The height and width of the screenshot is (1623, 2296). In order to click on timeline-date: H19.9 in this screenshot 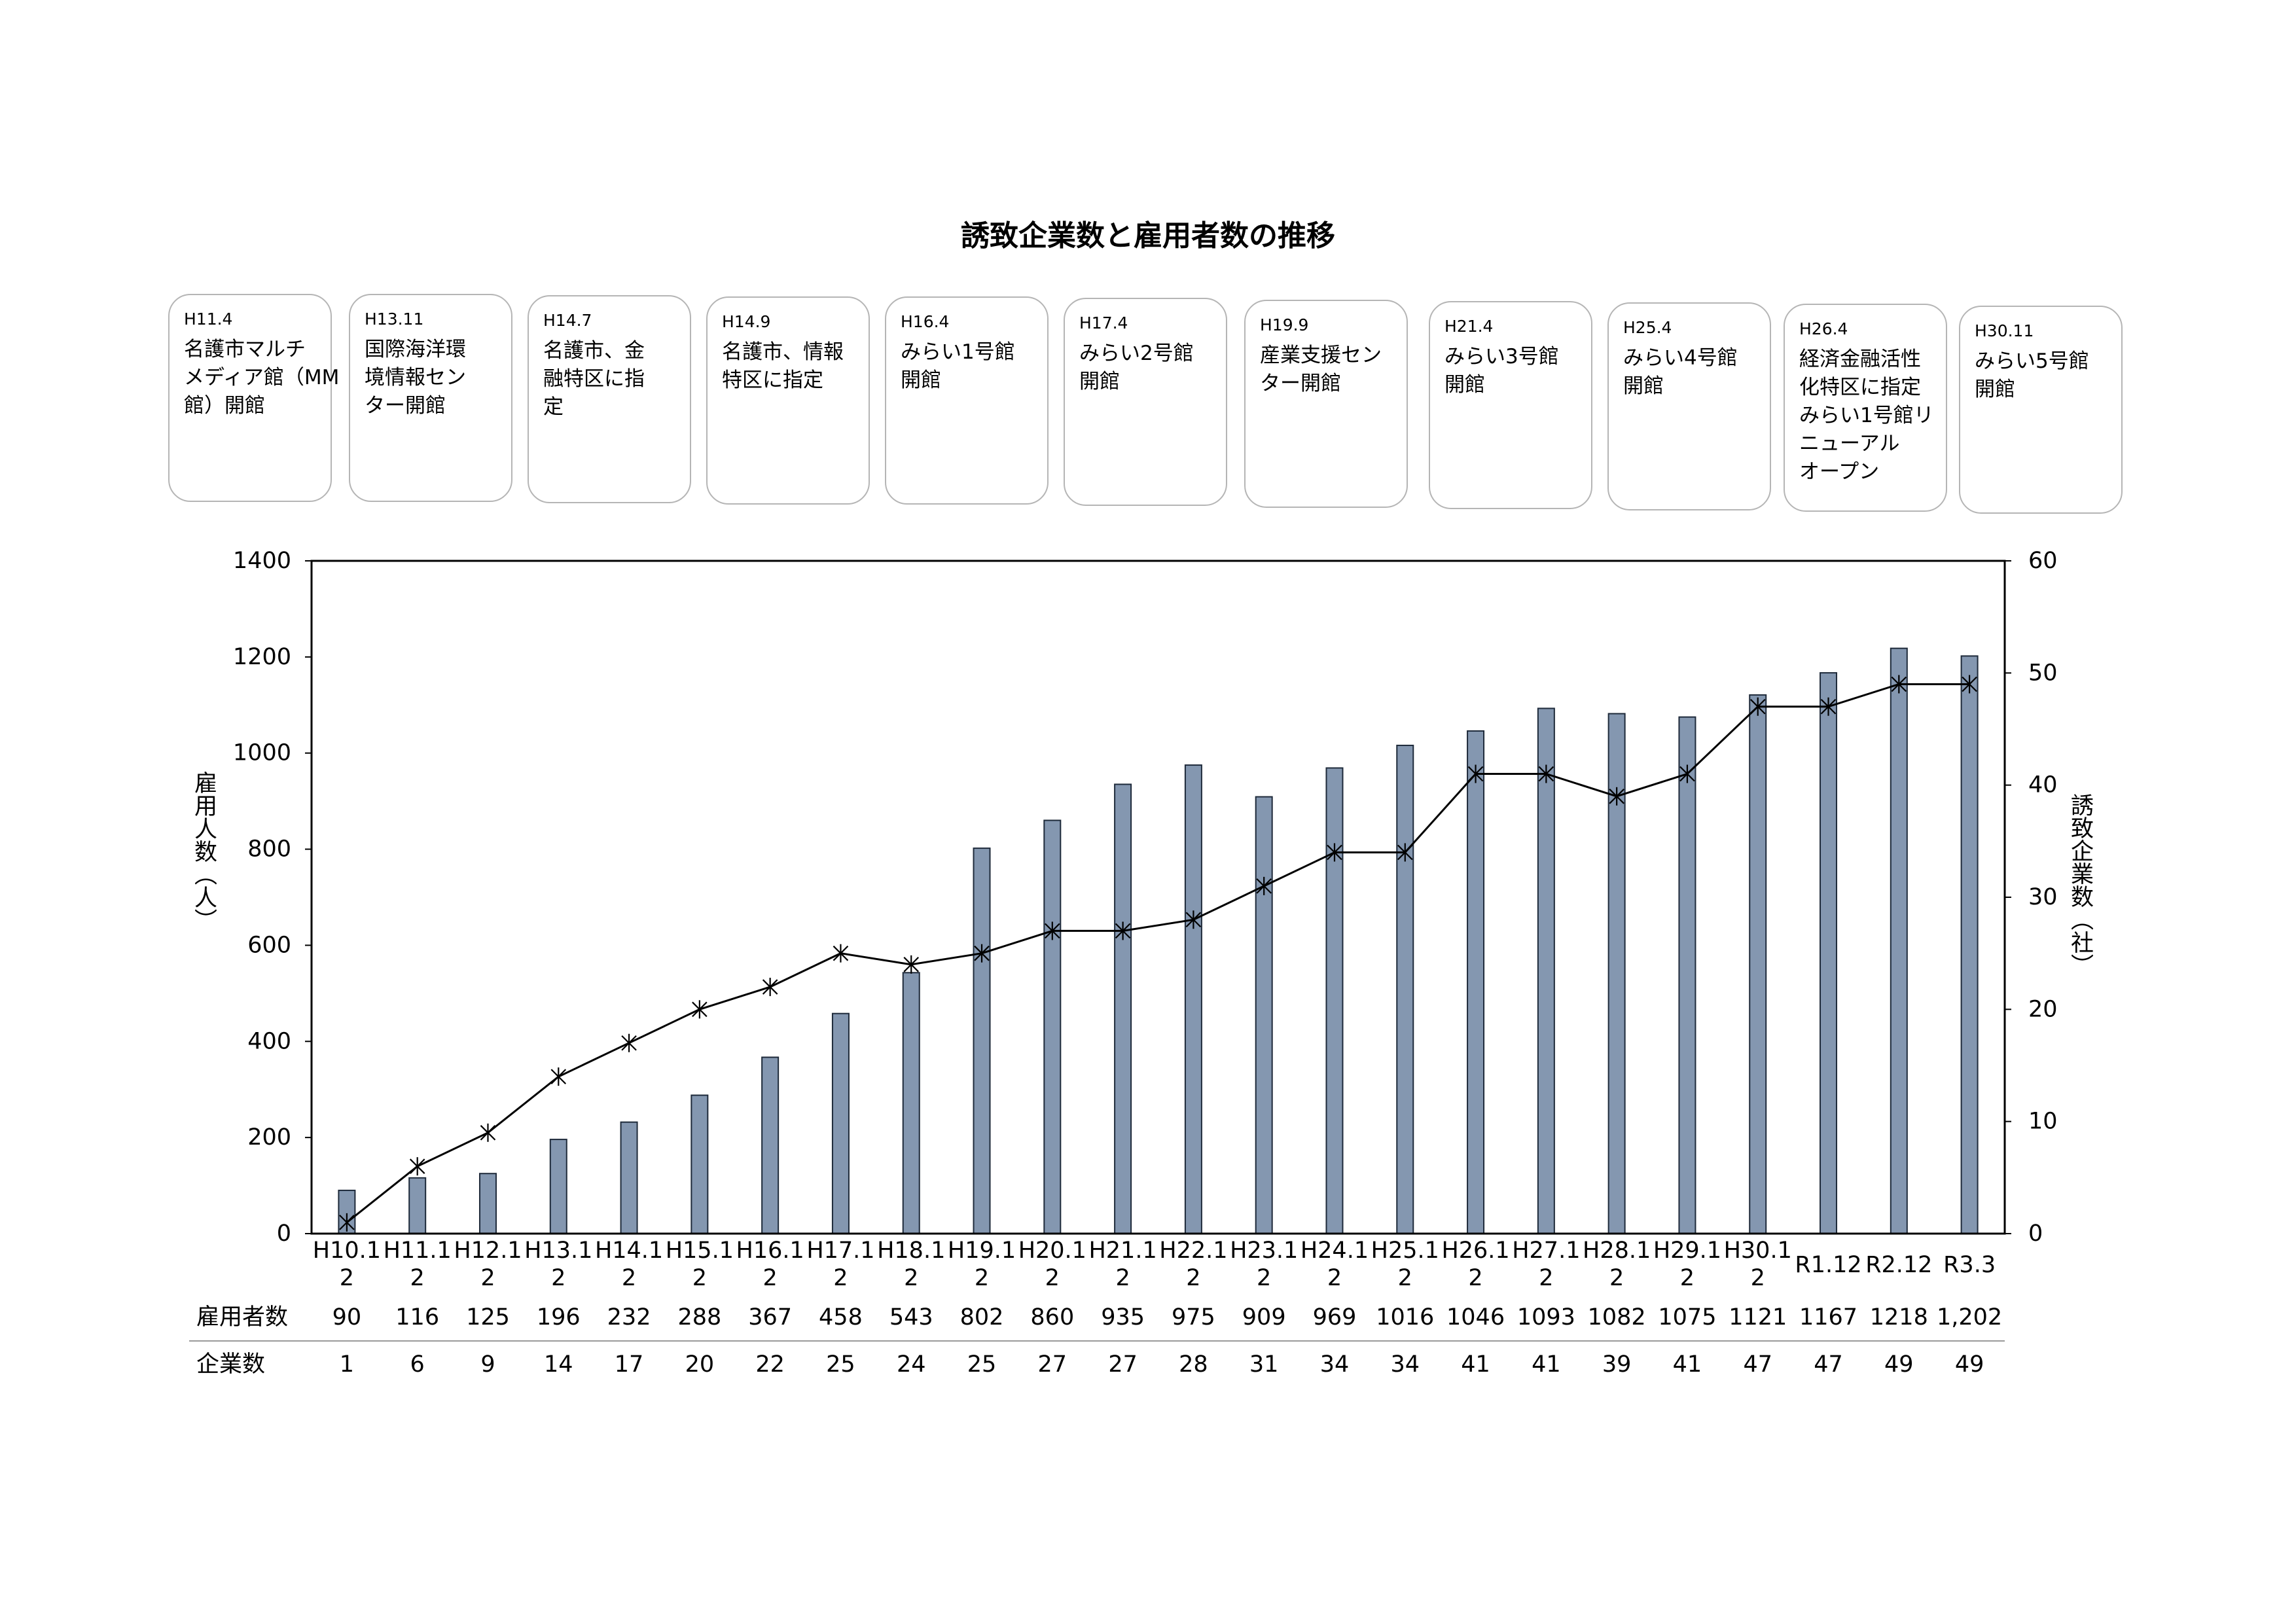, I will do `click(1284, 324)`.